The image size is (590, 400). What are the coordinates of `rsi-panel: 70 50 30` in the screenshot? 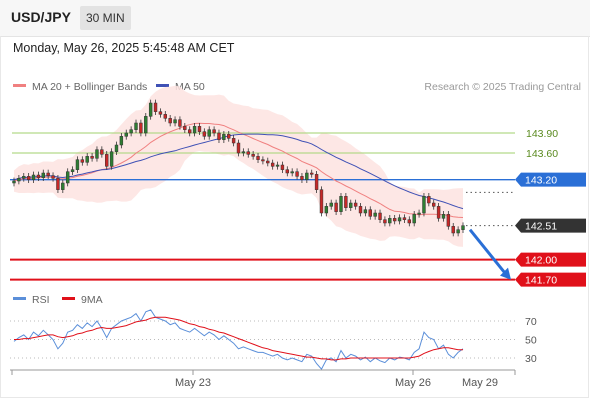 It's located at (273, 339).